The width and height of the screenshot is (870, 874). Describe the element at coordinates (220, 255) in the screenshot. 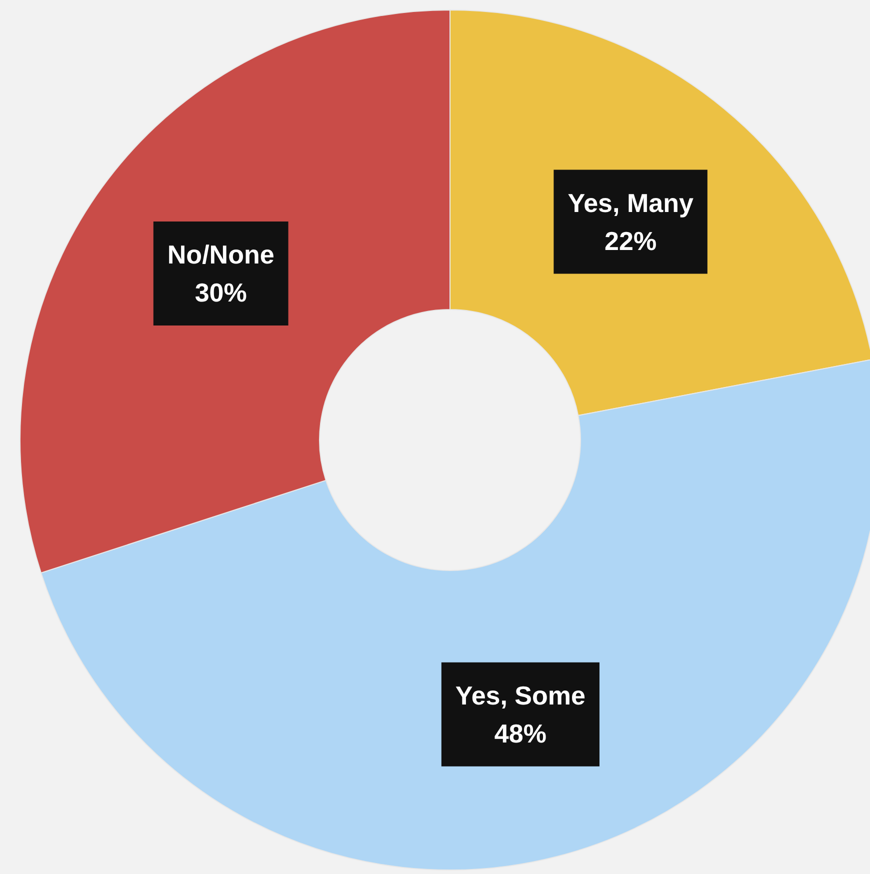

I see `slice-label: No/None` at that location.